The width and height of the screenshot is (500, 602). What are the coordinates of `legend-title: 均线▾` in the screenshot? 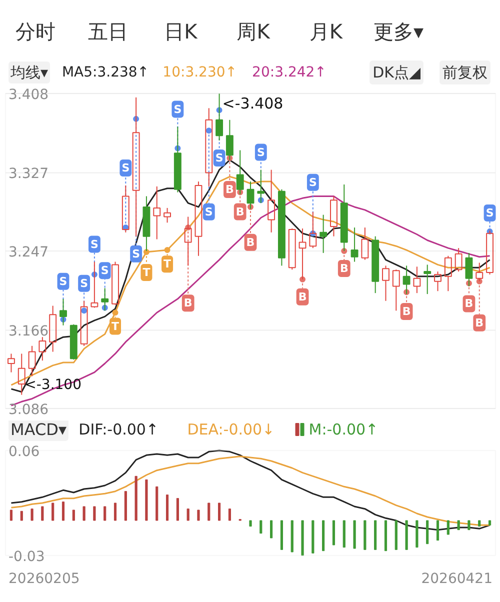 It's located at (29, 73).